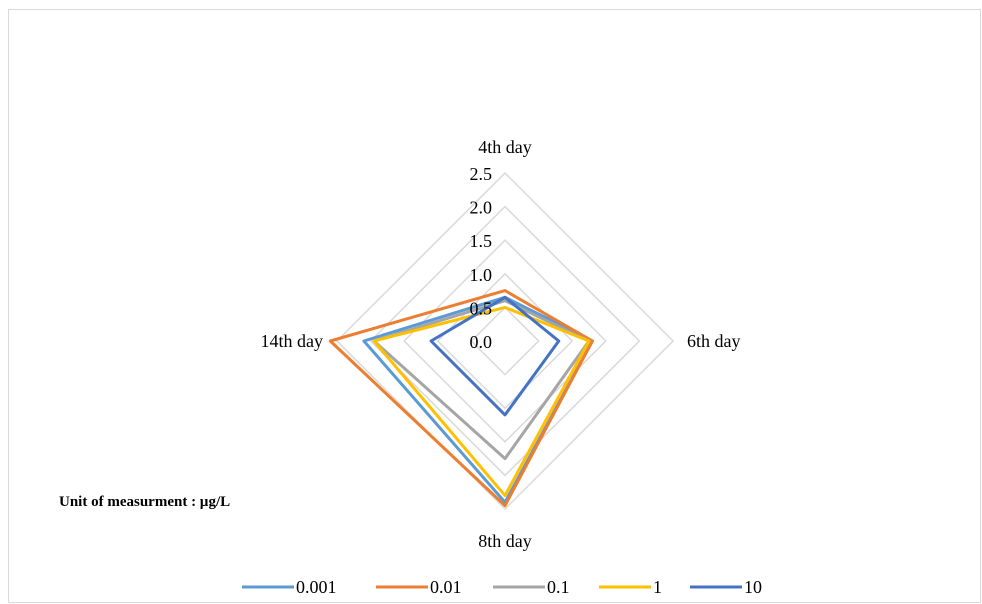 This screenshot has height=604, width=982. I want to click on series-line-0.001, so click(478, 399).